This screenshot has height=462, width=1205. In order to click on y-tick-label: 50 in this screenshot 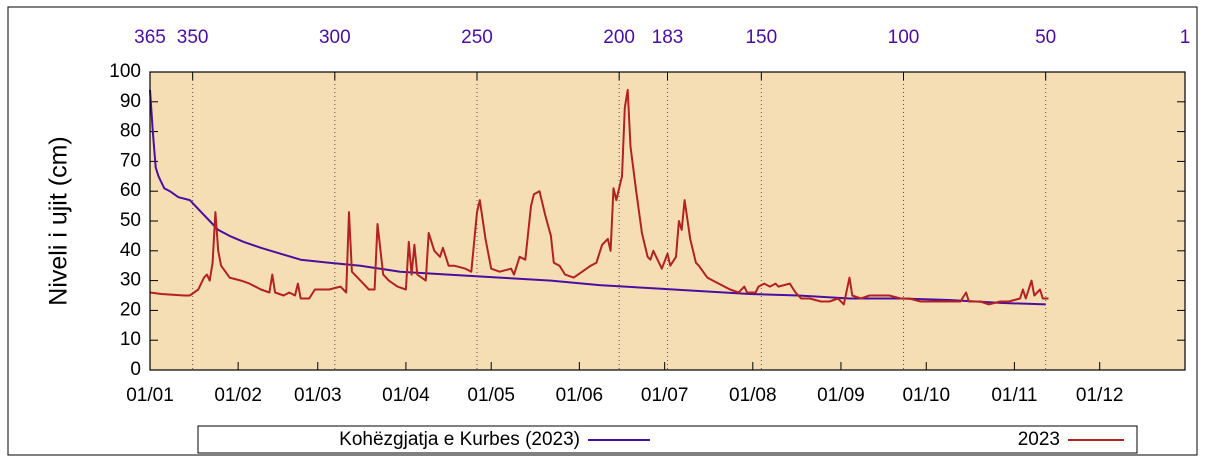, I will do `click(130, 220)`.